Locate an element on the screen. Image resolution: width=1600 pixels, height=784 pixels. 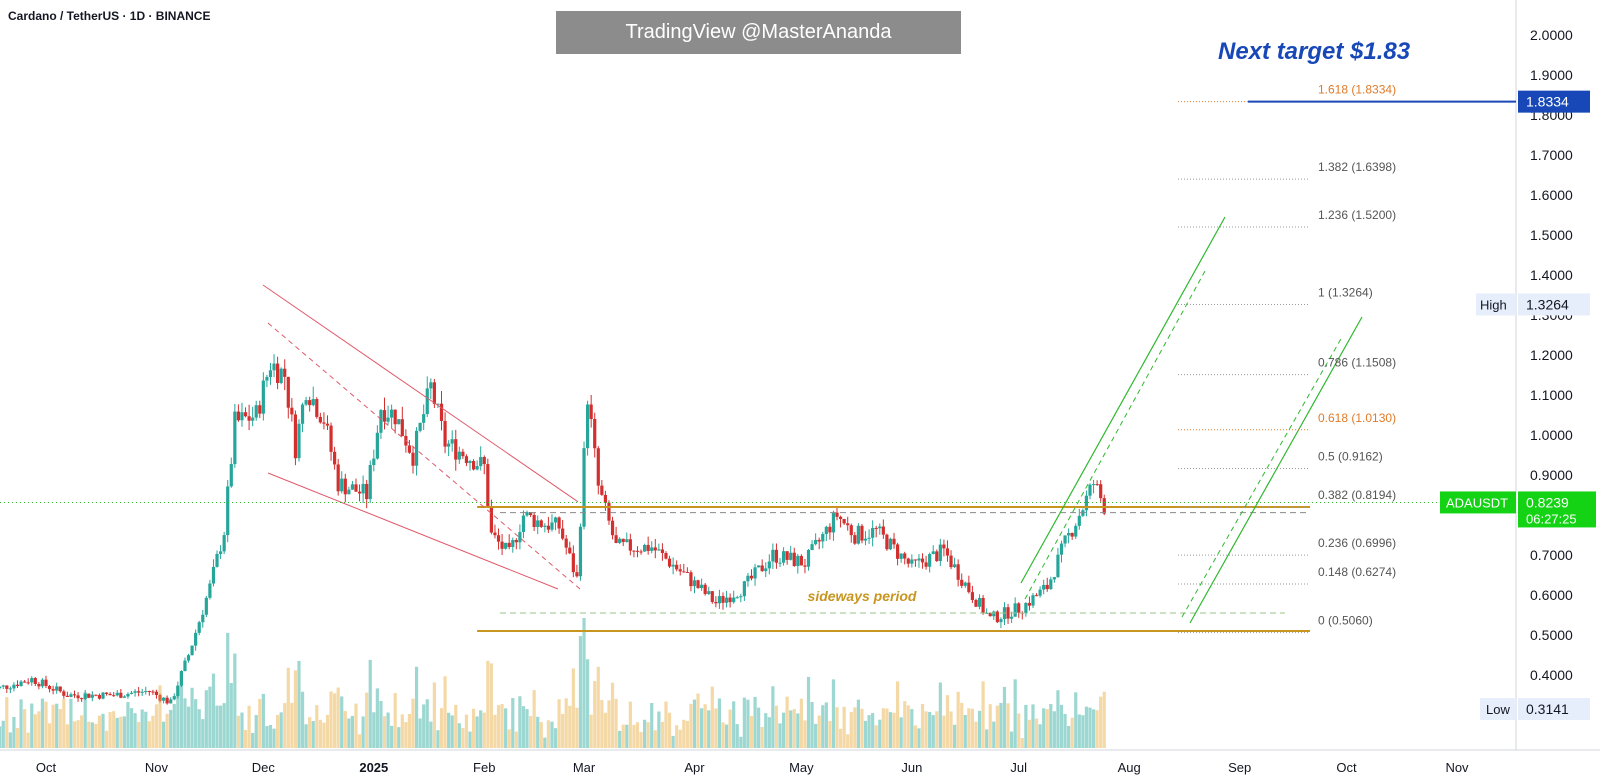
symbol-title: Cardano / TetherUS · 1D · BINANCE is located at coordinates (109, 16).